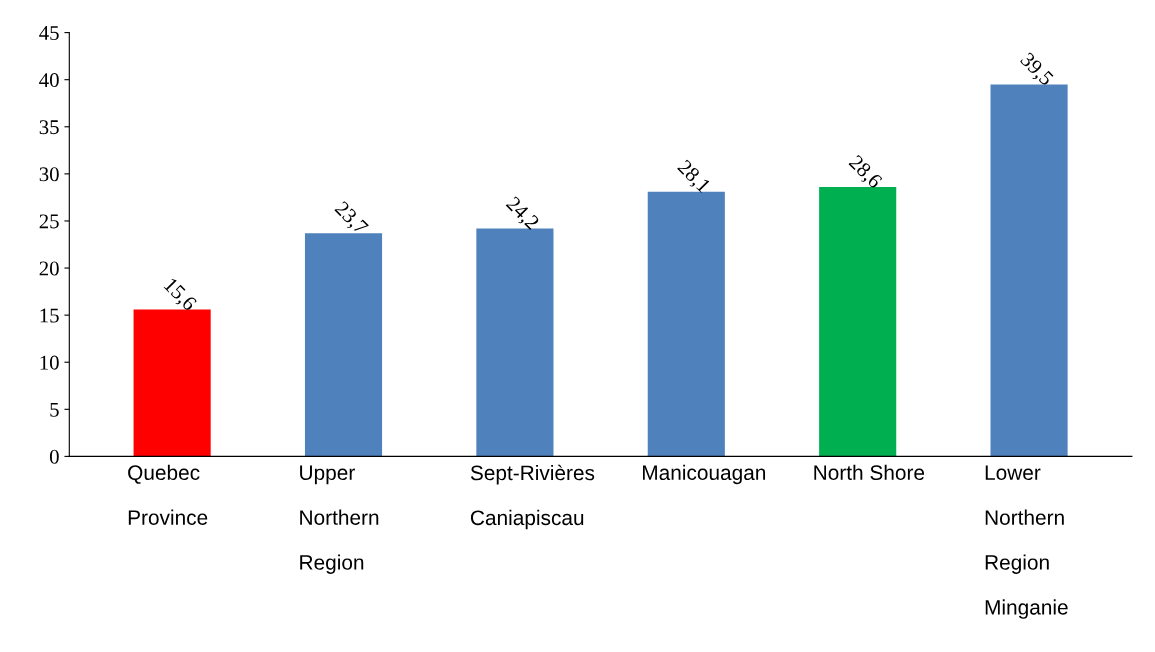 Image resolution: width=1155 pixels, height=652 pixels. I want to click on data-label: 15,6, so click(179, 295).